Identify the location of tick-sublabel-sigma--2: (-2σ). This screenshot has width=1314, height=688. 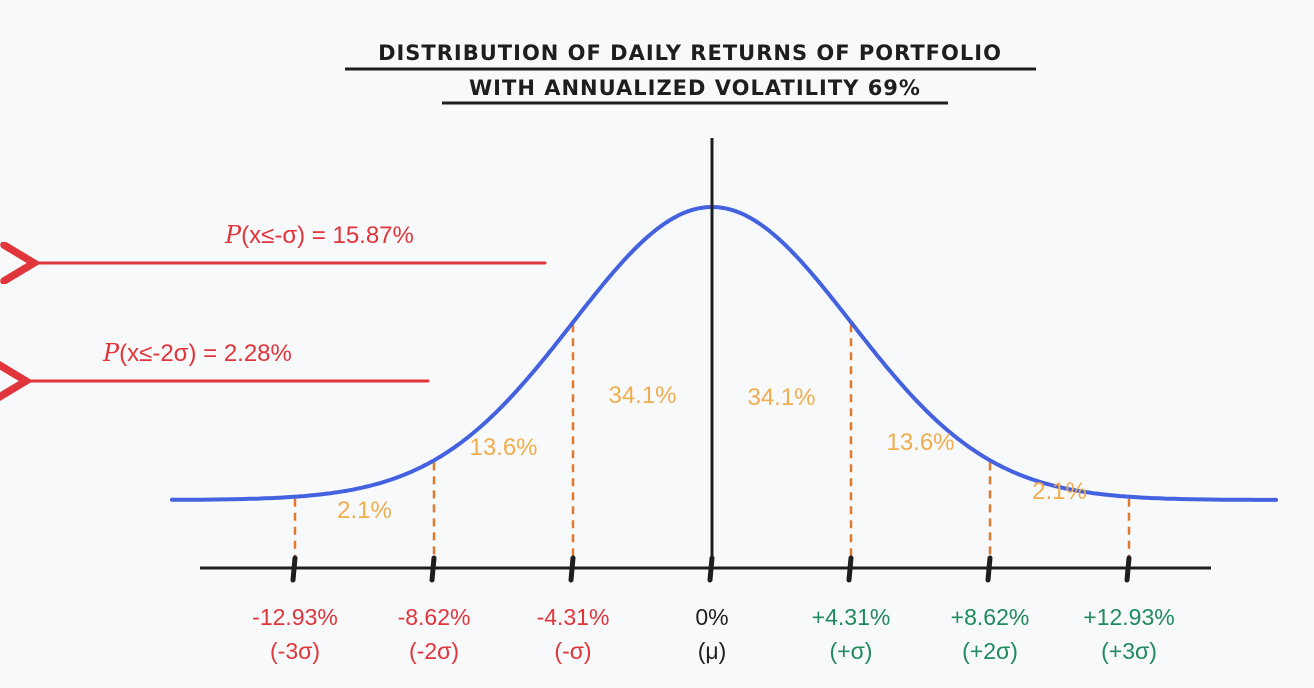
(434, 651).